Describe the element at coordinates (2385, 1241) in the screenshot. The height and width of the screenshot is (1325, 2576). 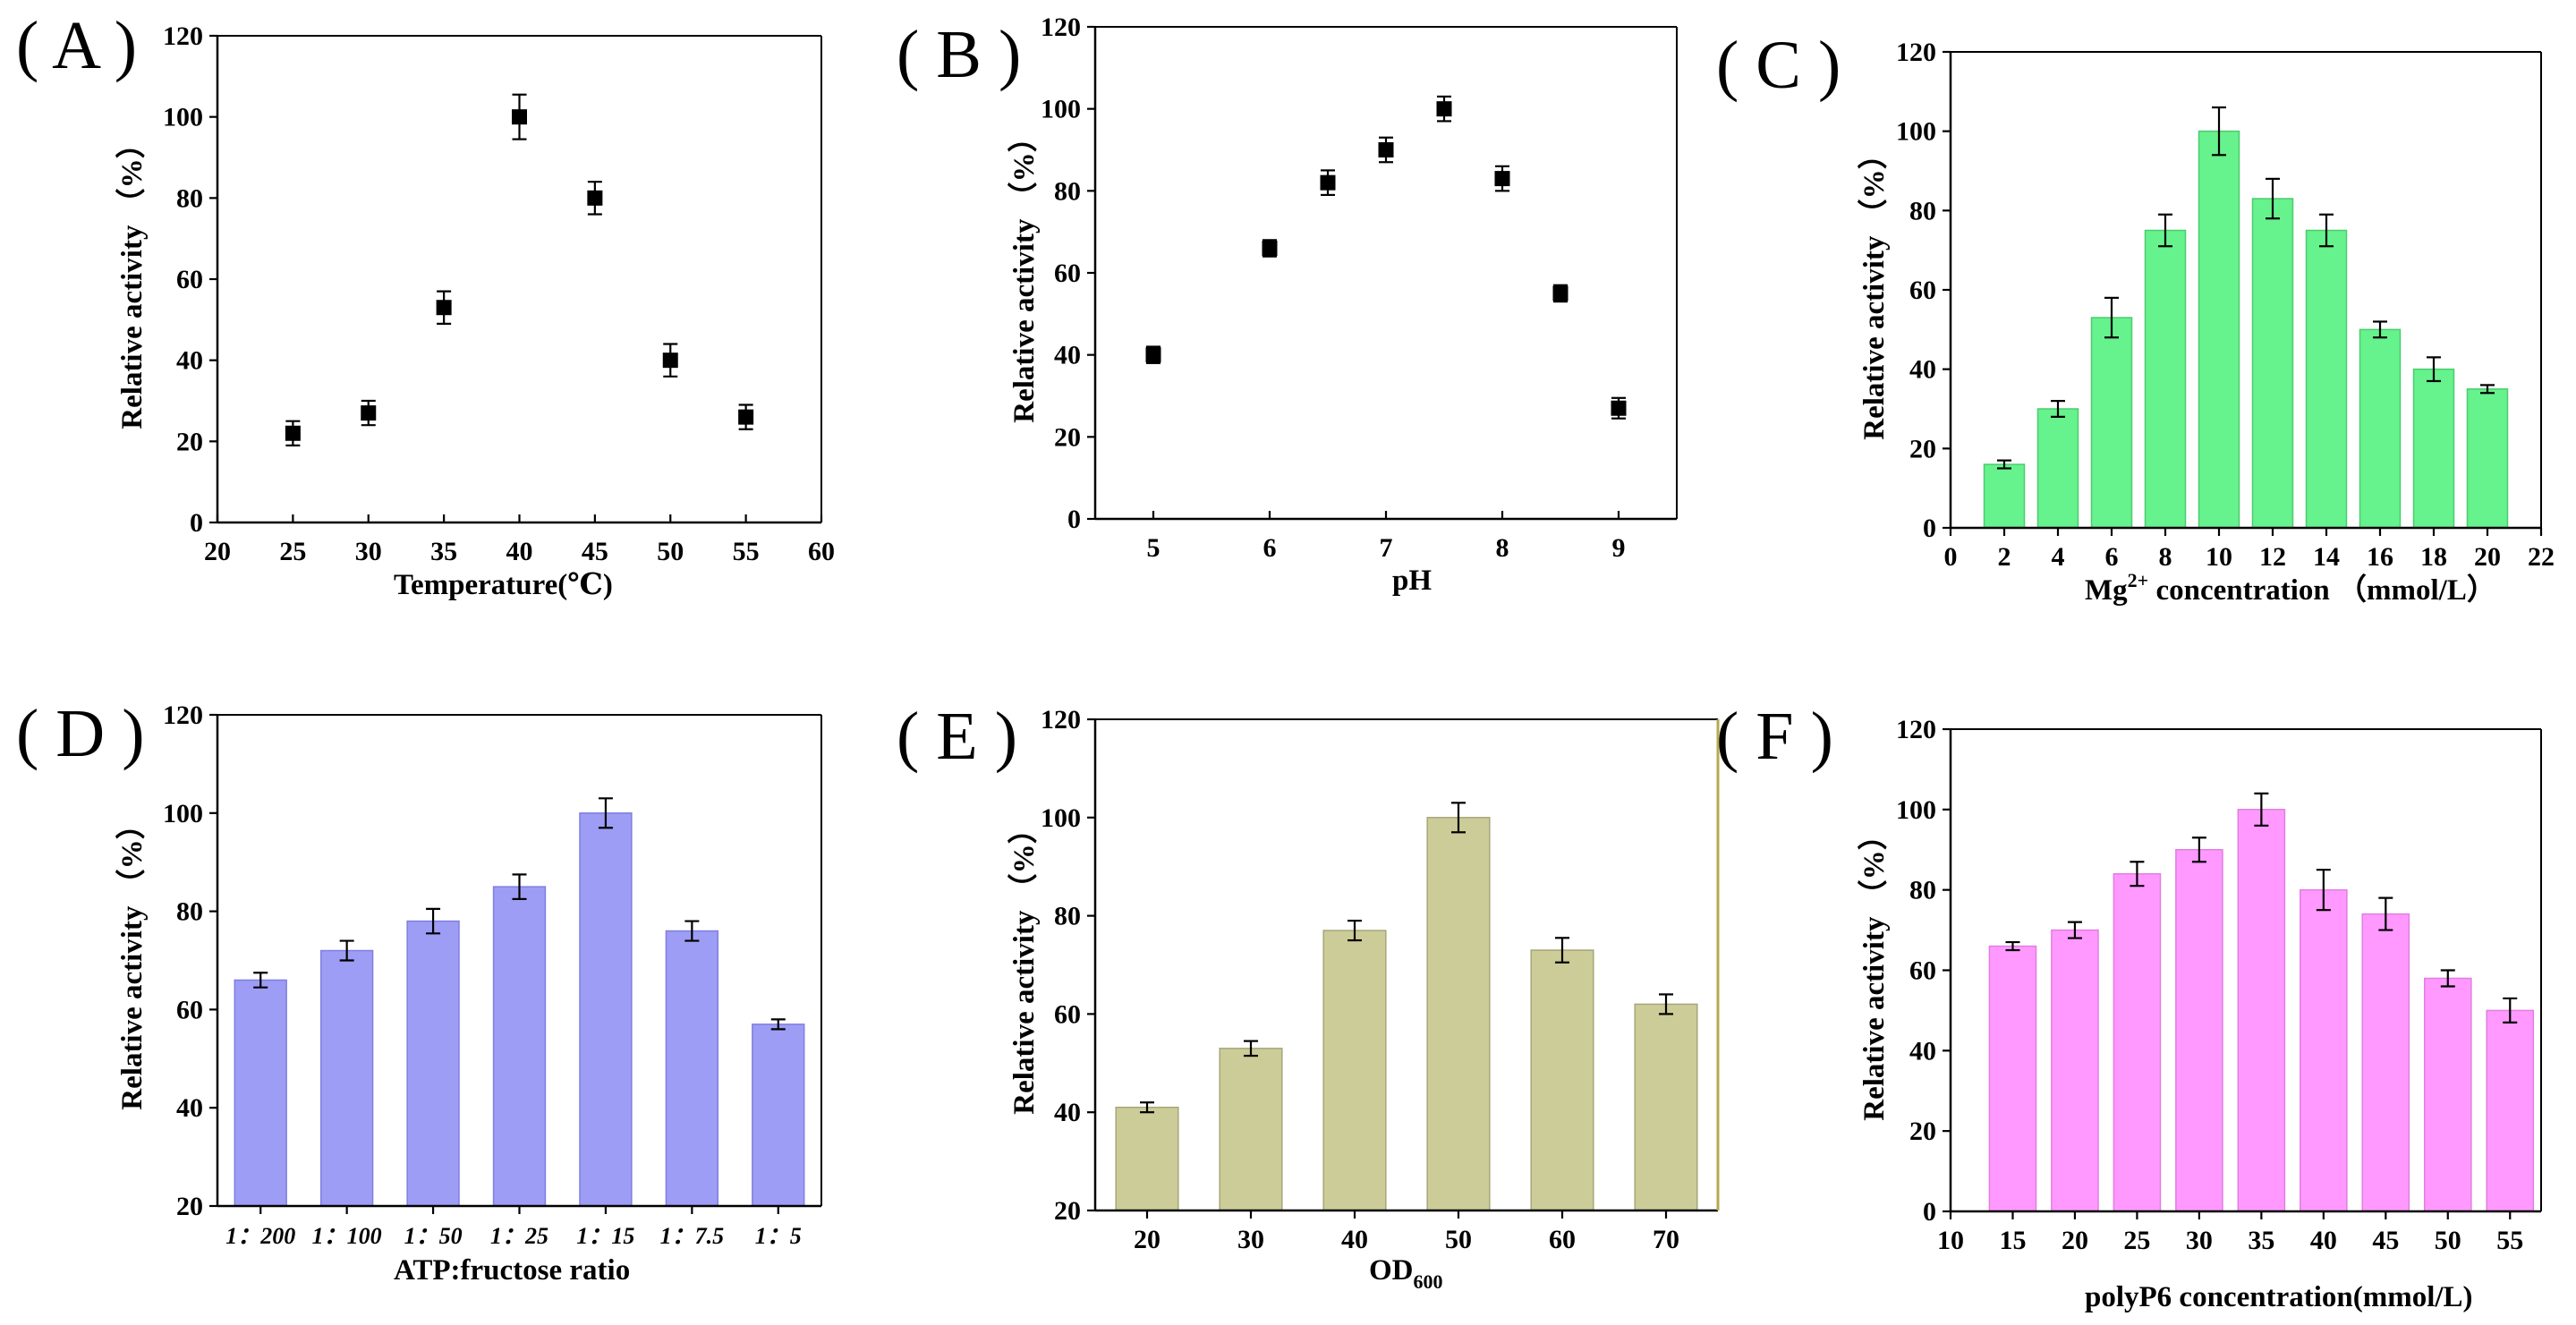
I see `x-tick-label: 45` at that location.